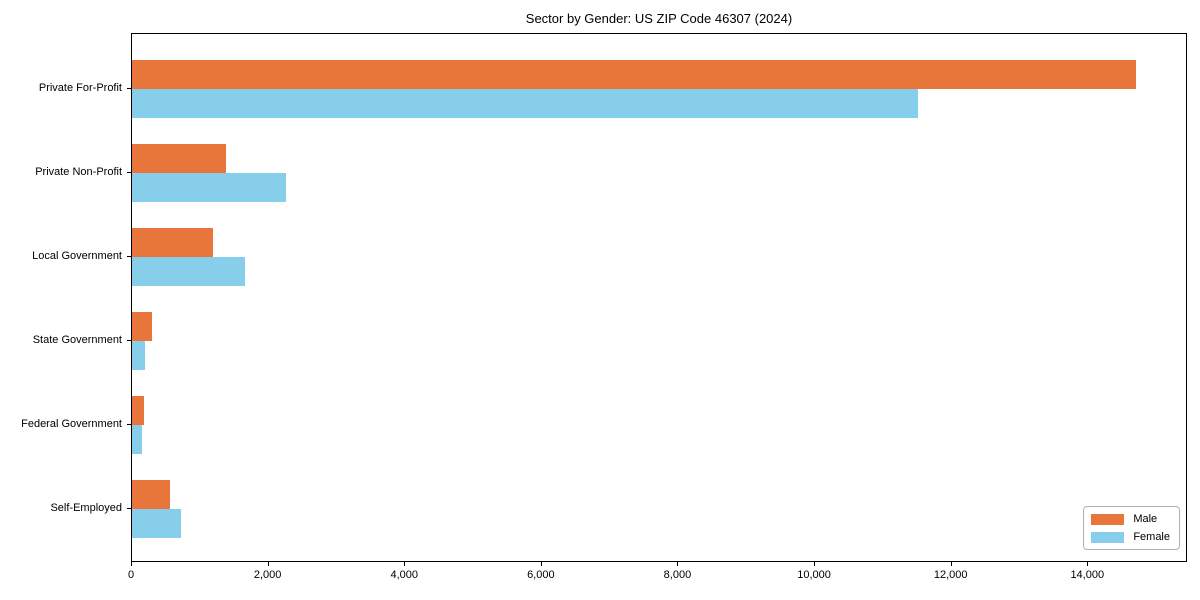 The image size is (1200, 600). Describe the element at coordinates (77, 256) in the screenshot. I see `y-tick-label: Local Government` at that location.